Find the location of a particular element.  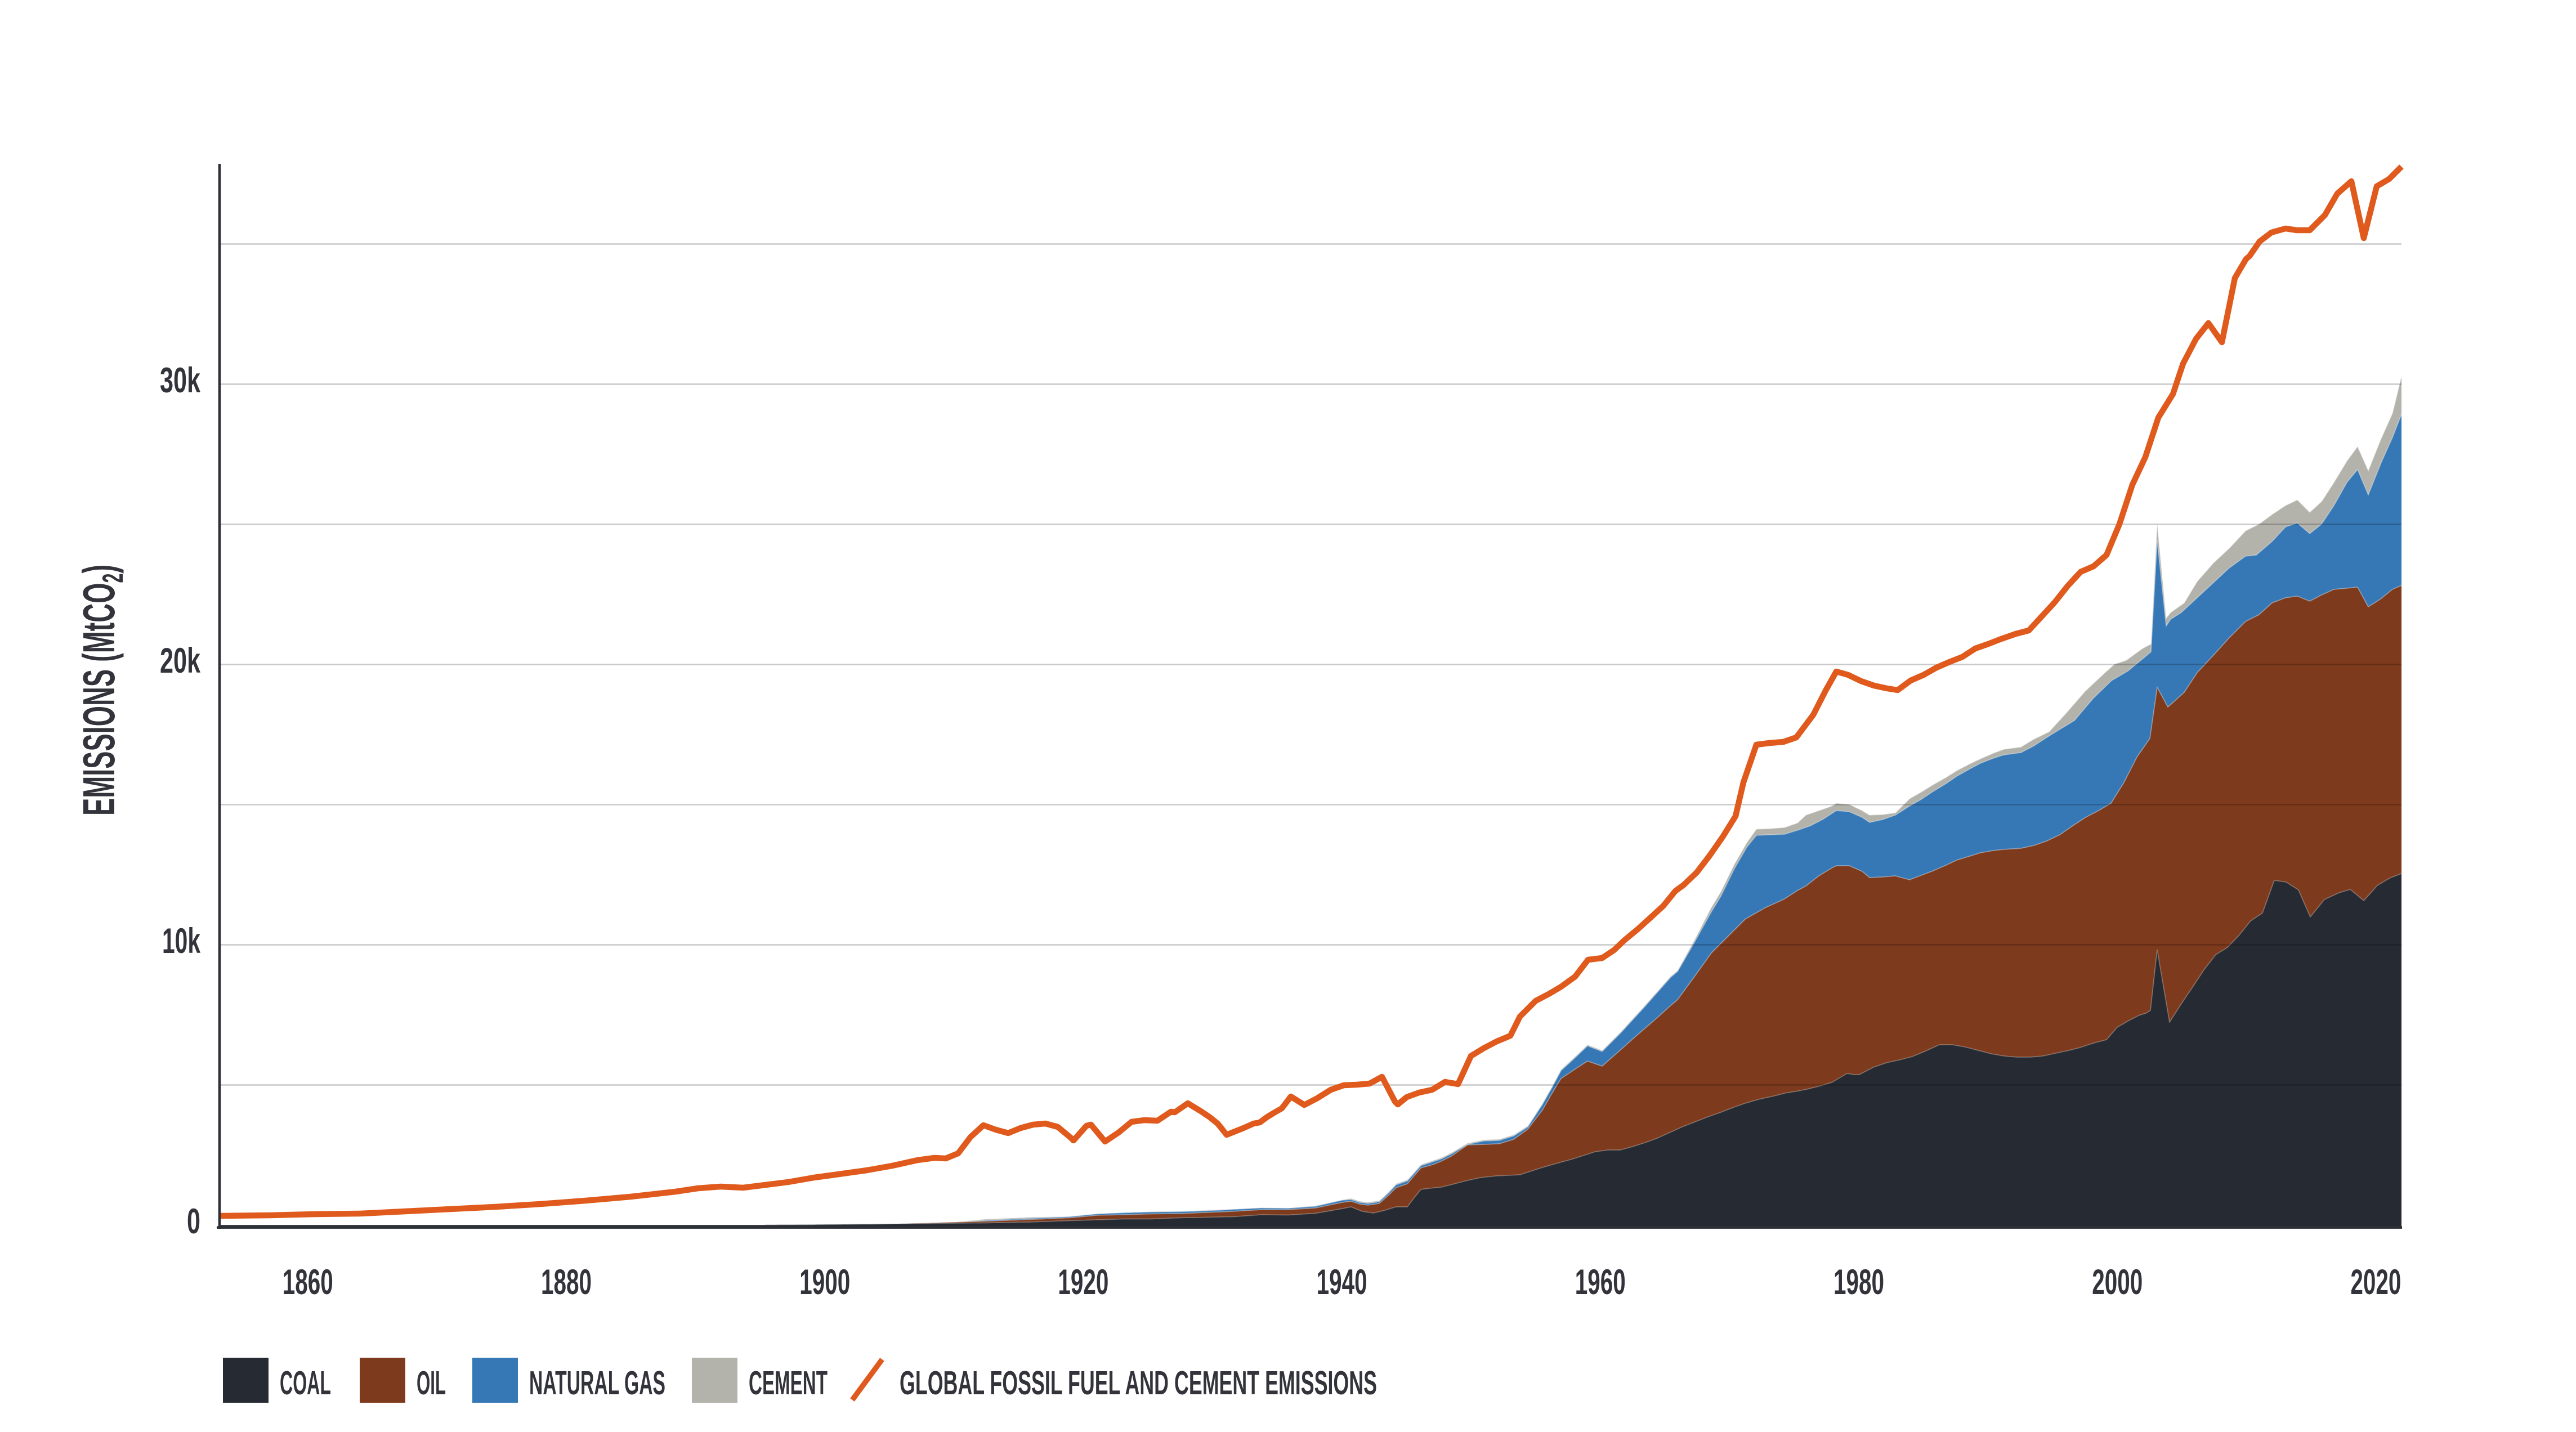

svg-text: 1900 is located at coordinates (824, 1282).